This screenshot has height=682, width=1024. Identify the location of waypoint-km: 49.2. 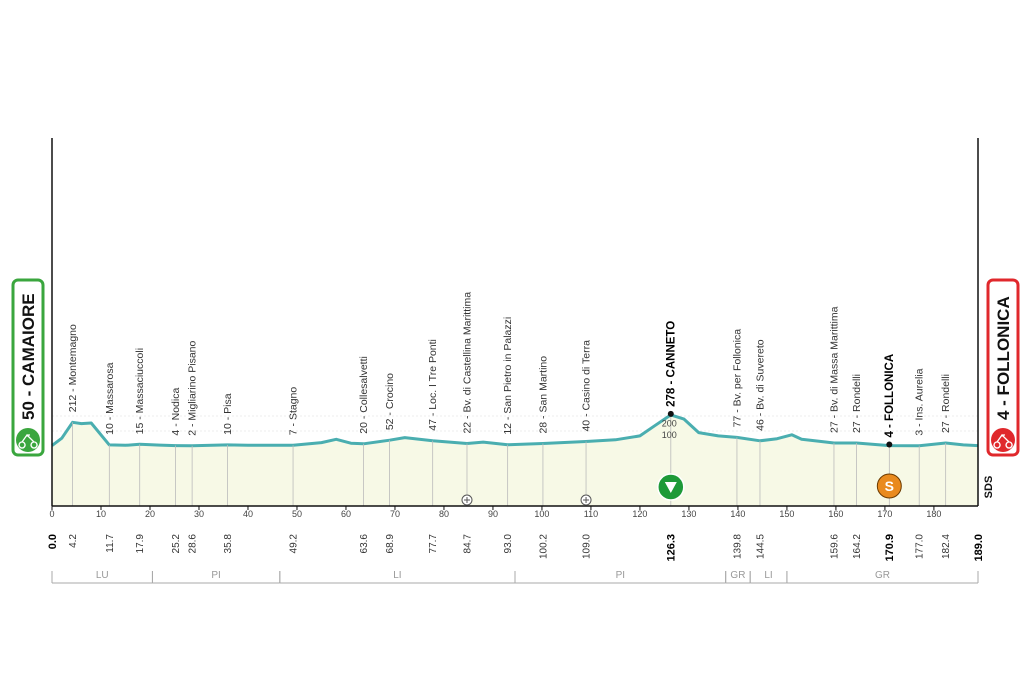
(294, 544).